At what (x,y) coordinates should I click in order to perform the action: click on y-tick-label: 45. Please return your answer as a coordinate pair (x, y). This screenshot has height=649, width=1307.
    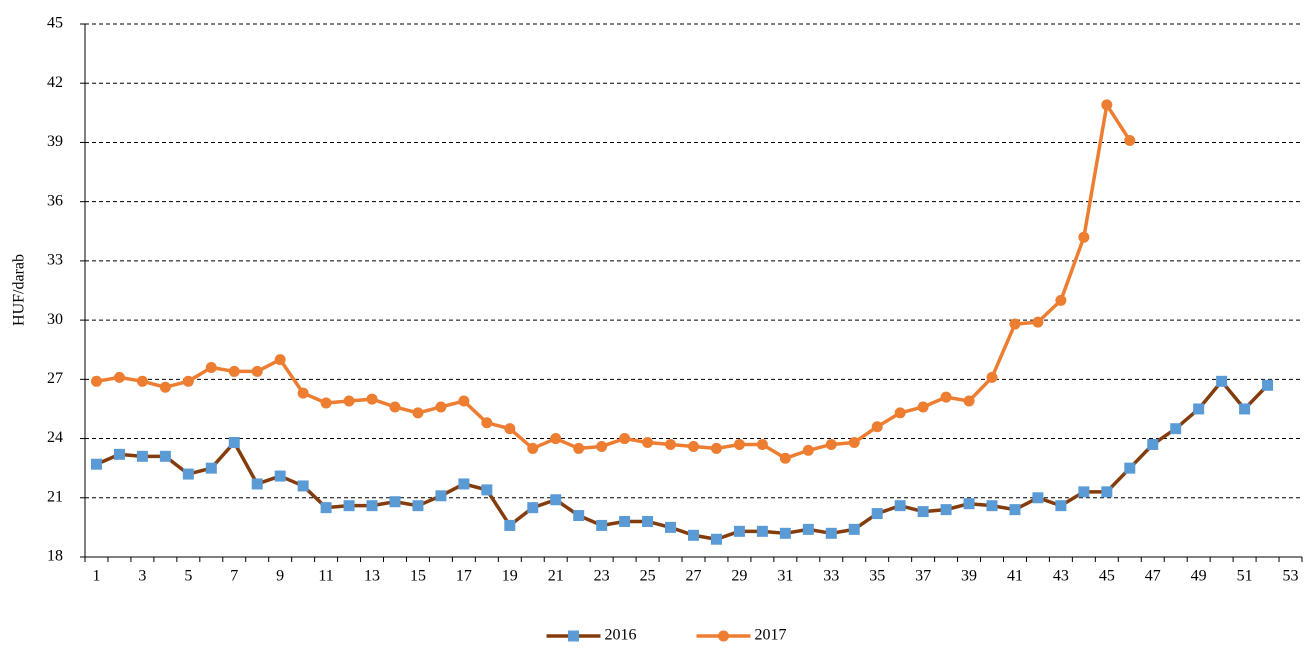
    Looking at the image, I should click on (55, 23).